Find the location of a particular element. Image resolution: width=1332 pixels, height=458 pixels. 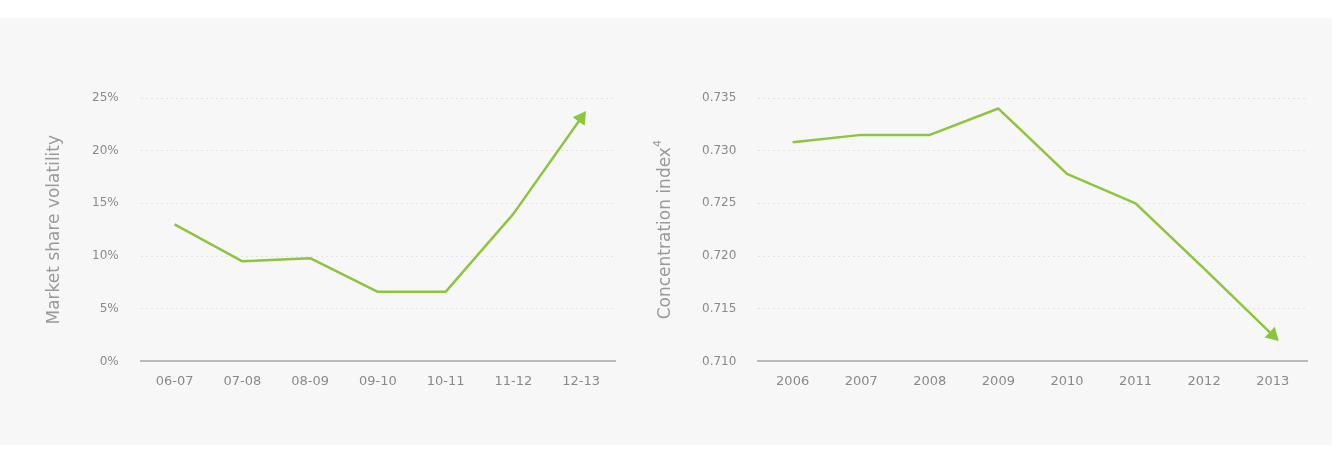

y-tick-label: 15% is located at coordinates (105, 202).